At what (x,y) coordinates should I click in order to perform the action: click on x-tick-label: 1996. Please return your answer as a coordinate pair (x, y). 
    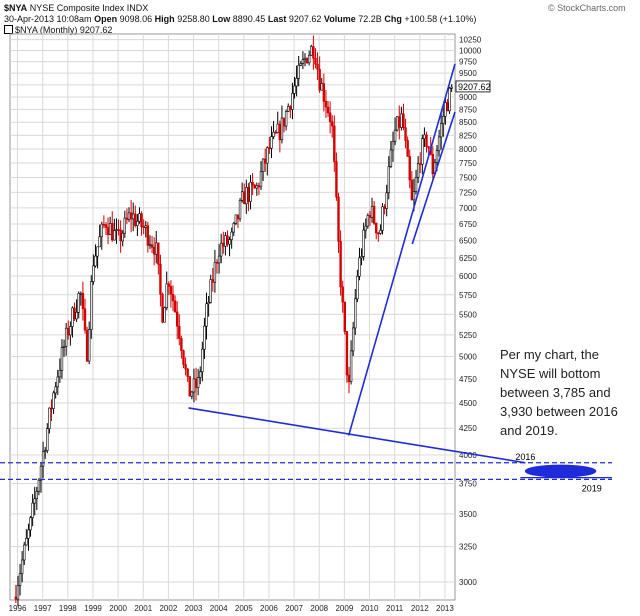
    Looking at the image, I should click on (18, 608).